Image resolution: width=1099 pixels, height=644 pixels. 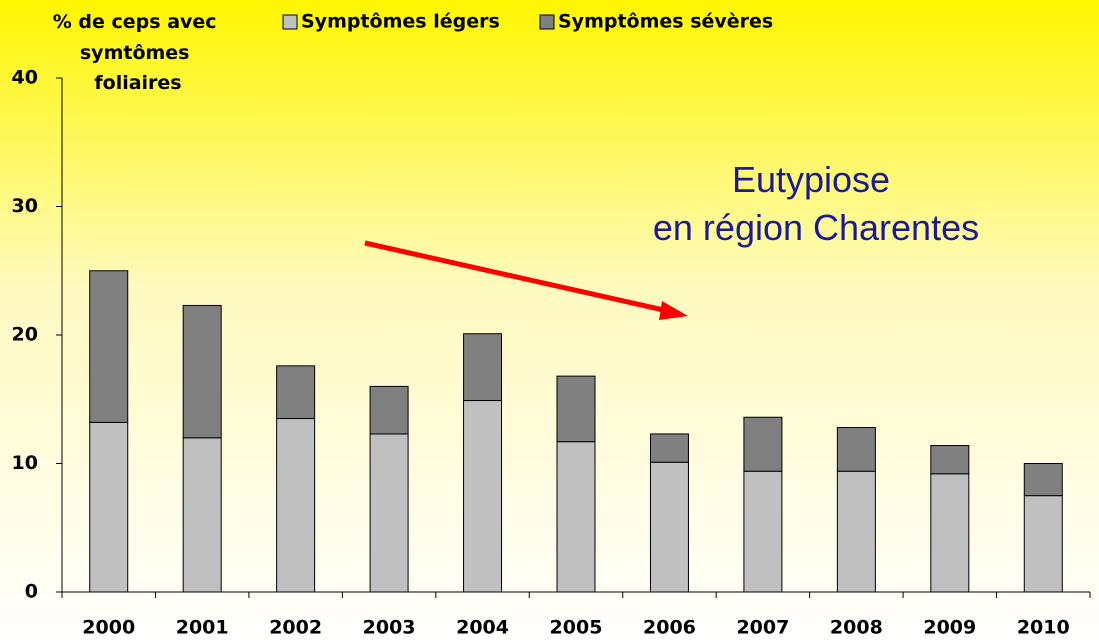 What do you see at coordinates (673, 310) in the screenshot?
I see `trend-arrow-head` at bounding box center [673, 310].